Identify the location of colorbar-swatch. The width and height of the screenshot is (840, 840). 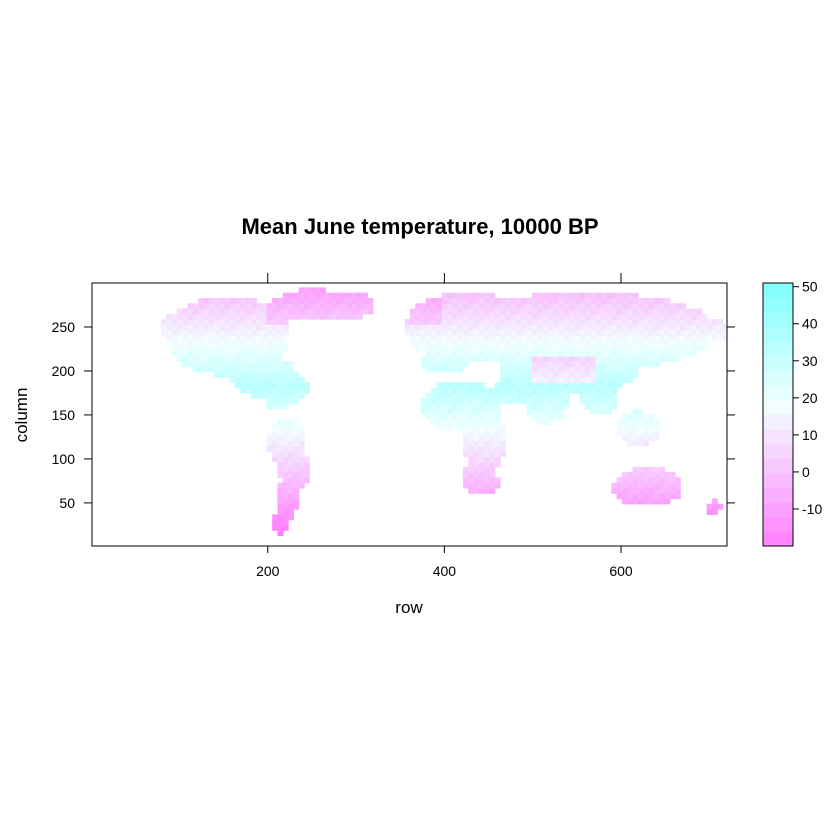
(778, 320).